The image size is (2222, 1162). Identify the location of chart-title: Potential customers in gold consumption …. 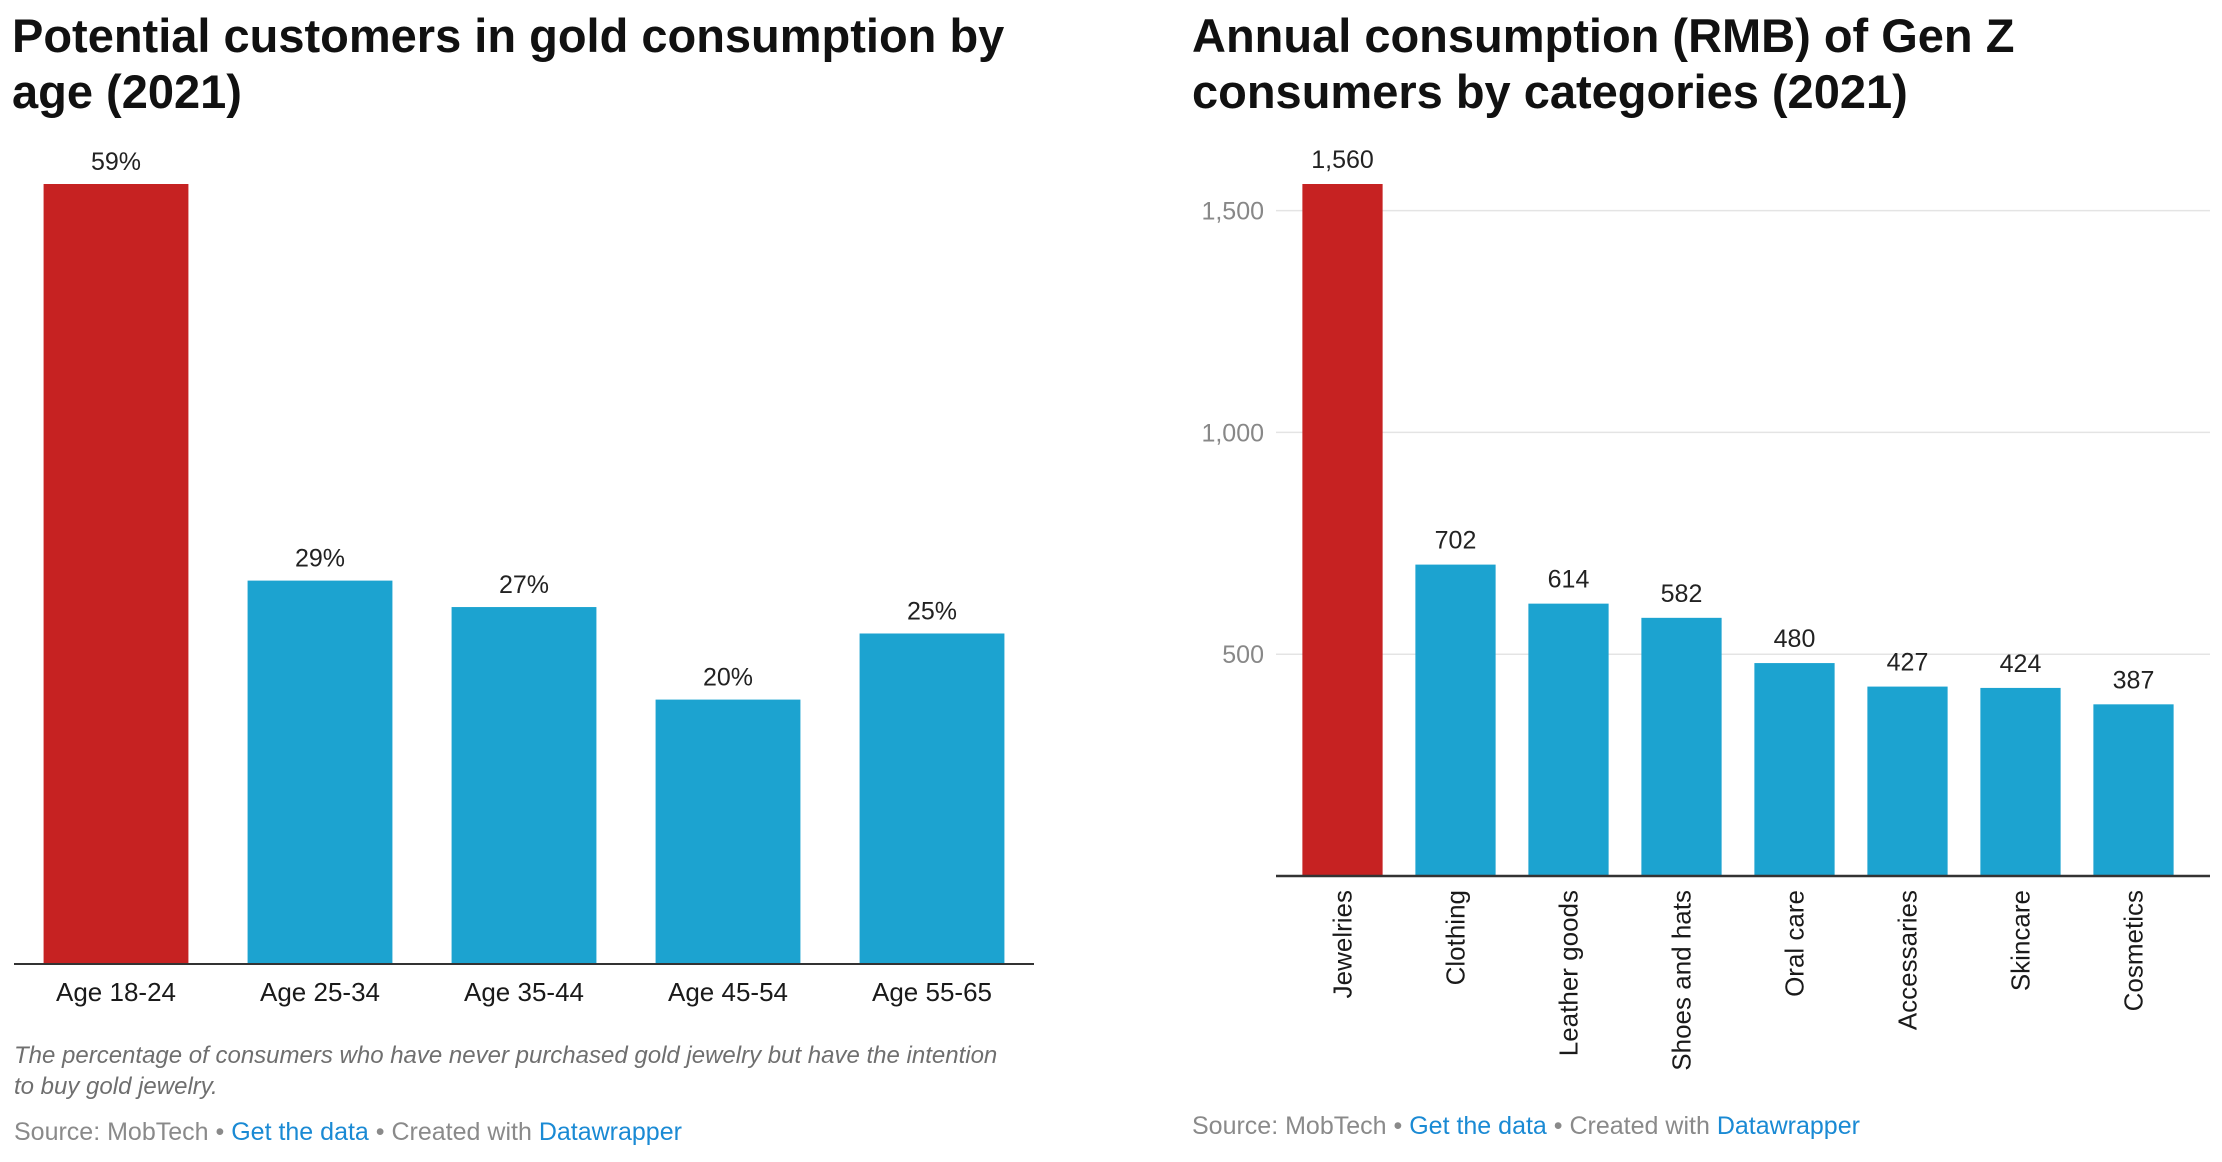
(508, 63).